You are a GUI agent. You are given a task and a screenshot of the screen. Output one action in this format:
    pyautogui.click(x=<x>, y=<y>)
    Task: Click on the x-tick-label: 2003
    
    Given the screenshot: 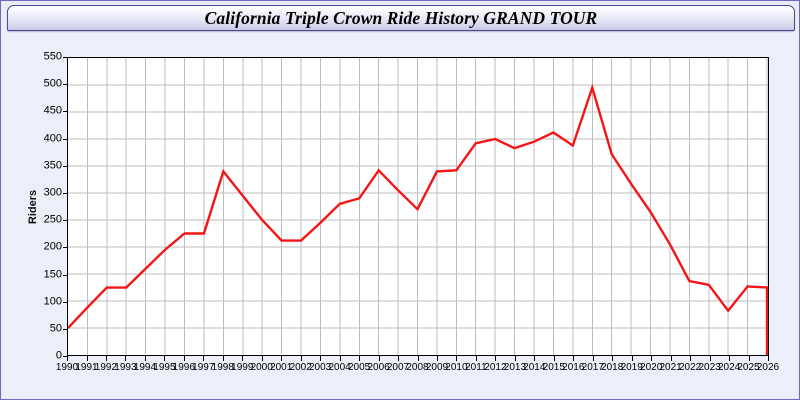 What is the action you would take?
    pyautogui.click(x=320, y=367)
    